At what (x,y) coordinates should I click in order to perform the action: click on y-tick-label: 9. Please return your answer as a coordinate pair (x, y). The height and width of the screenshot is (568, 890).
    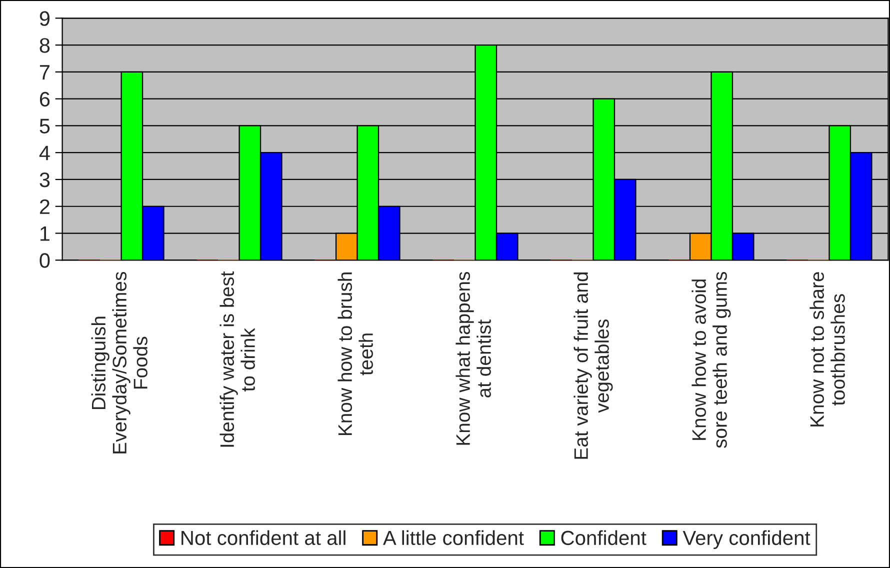
    Looking at the image, I should click on (45, 18).